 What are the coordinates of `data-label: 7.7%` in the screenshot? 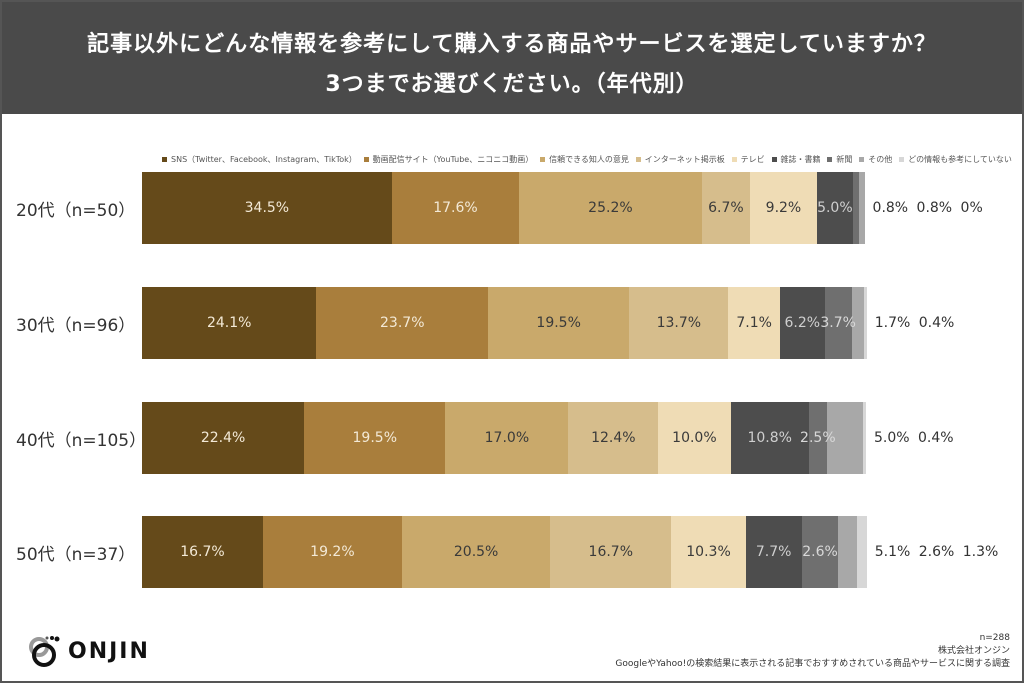 It's located at (773, 552).